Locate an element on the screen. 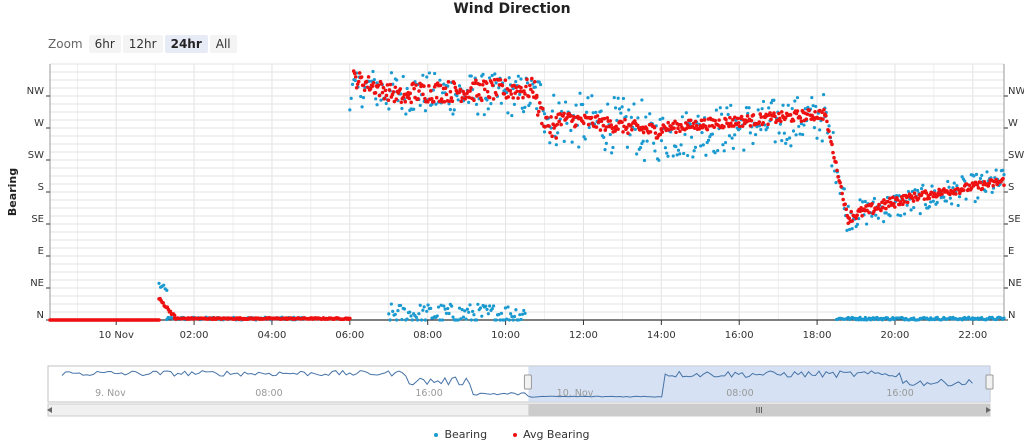 Image resolution: width=1024 pixels, height=446 pixels. legend-label: Avg Bearing is located at coordinates (556, 434).